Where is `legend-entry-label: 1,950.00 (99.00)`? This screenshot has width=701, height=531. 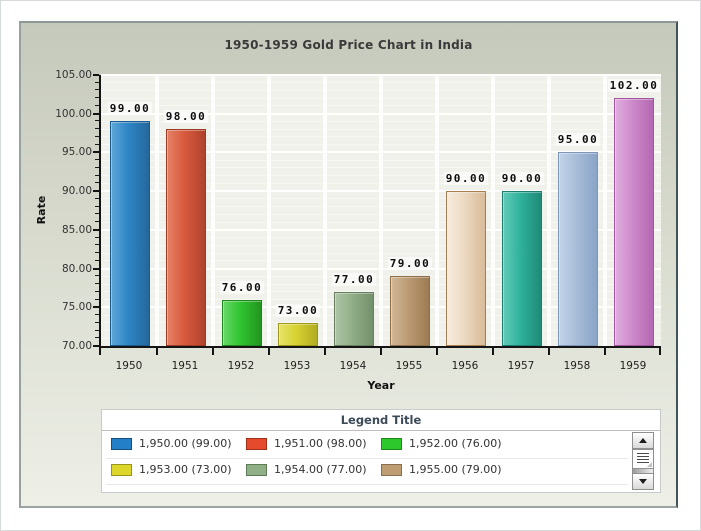
legend-entry-label: 1,950.00 (99.00) is located at coordinates (185, 443).